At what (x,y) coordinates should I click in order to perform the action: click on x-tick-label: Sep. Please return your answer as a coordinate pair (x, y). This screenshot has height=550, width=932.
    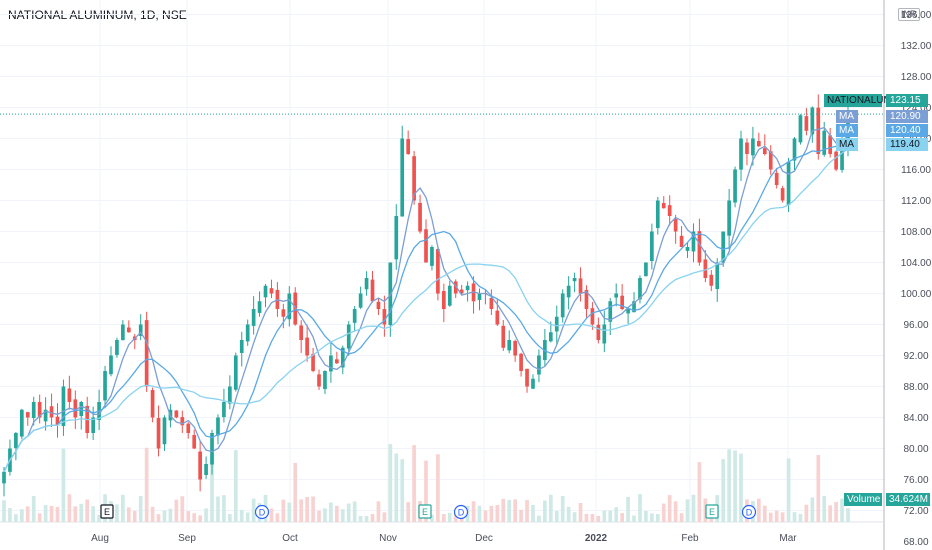
    Looking at the image, I should click on (187, 538).